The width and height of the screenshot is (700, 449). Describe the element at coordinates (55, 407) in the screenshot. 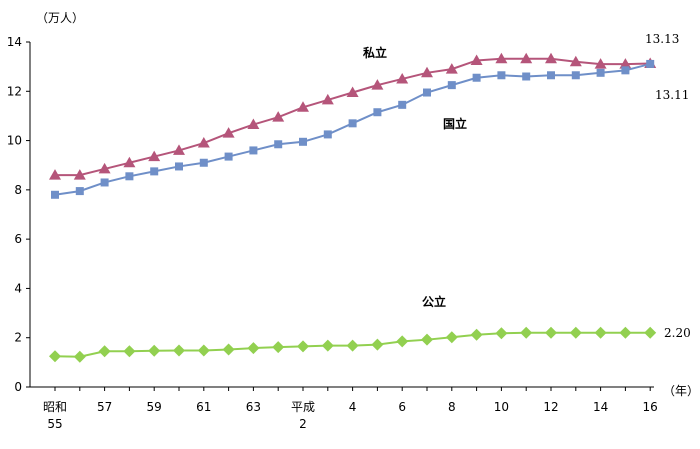

I see `x-tick-label: 昭和` at that location.